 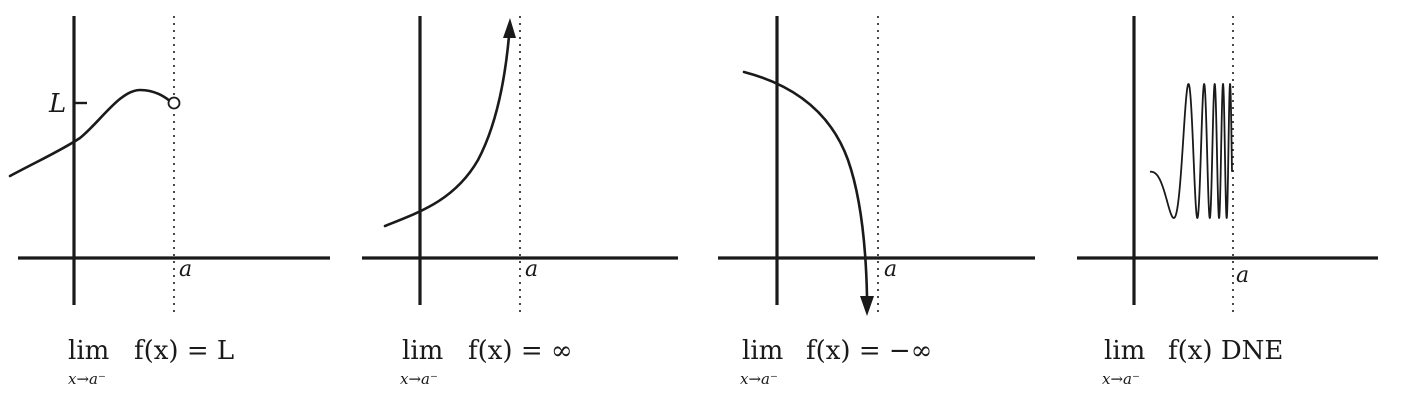 I want to click on limit-expression: f(x) = −∞, so click(x=869, y=351).